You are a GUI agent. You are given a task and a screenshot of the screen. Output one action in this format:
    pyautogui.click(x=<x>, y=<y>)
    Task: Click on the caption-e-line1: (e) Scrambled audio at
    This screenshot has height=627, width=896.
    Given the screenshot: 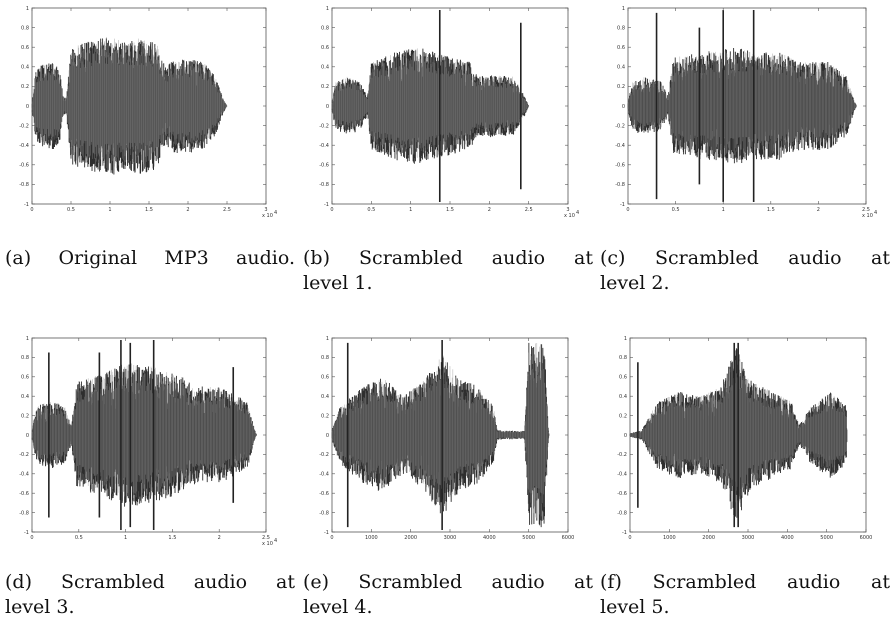 What is the action you would take?
    pyautogui.click(x=448, y=582)
    